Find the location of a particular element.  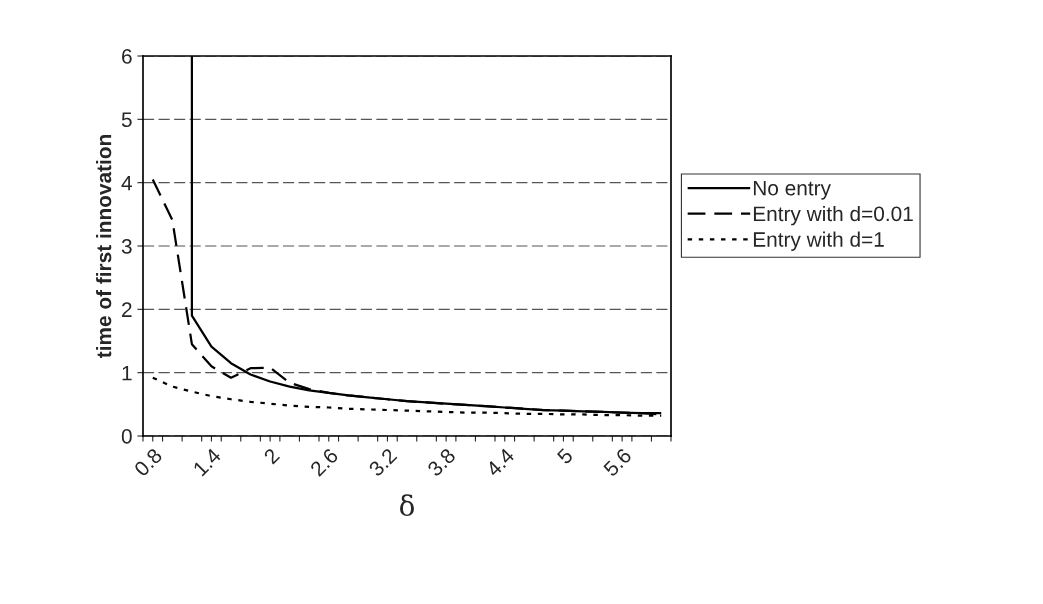

x-tick-label: 5.6 is located at coordinates (617, 462).